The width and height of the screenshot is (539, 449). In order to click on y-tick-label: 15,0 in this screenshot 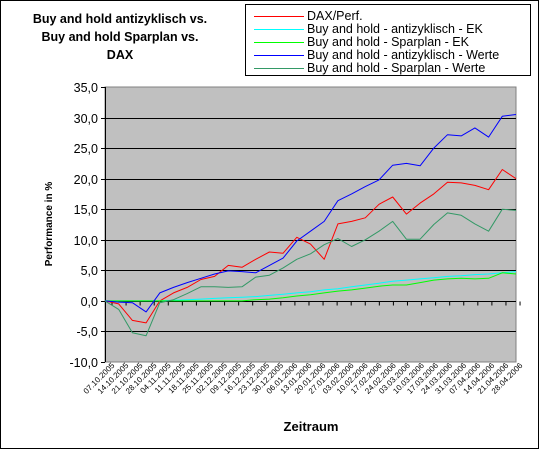, I will do `click(86, 210)`.